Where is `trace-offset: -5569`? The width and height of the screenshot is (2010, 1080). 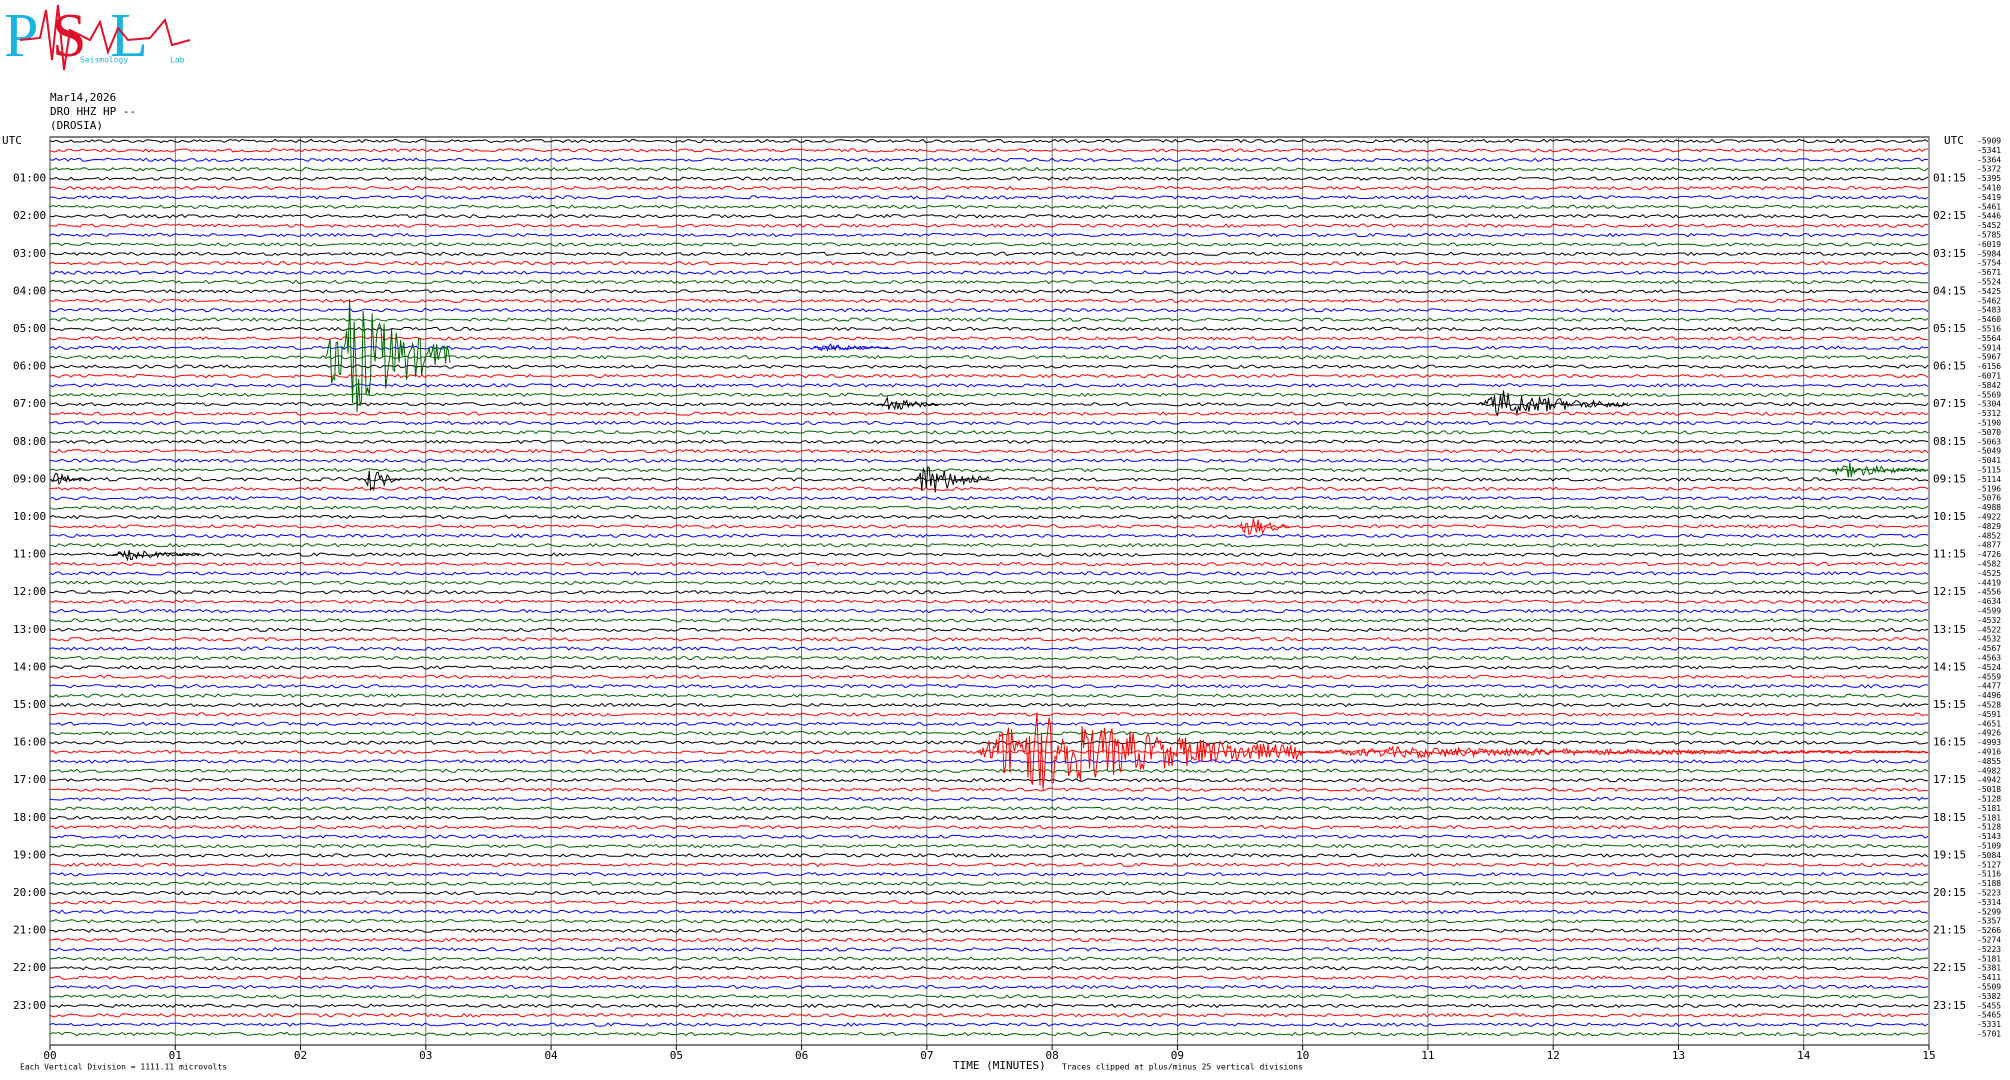
trace-offset: -5569 is located at coordinates (1989, 394).